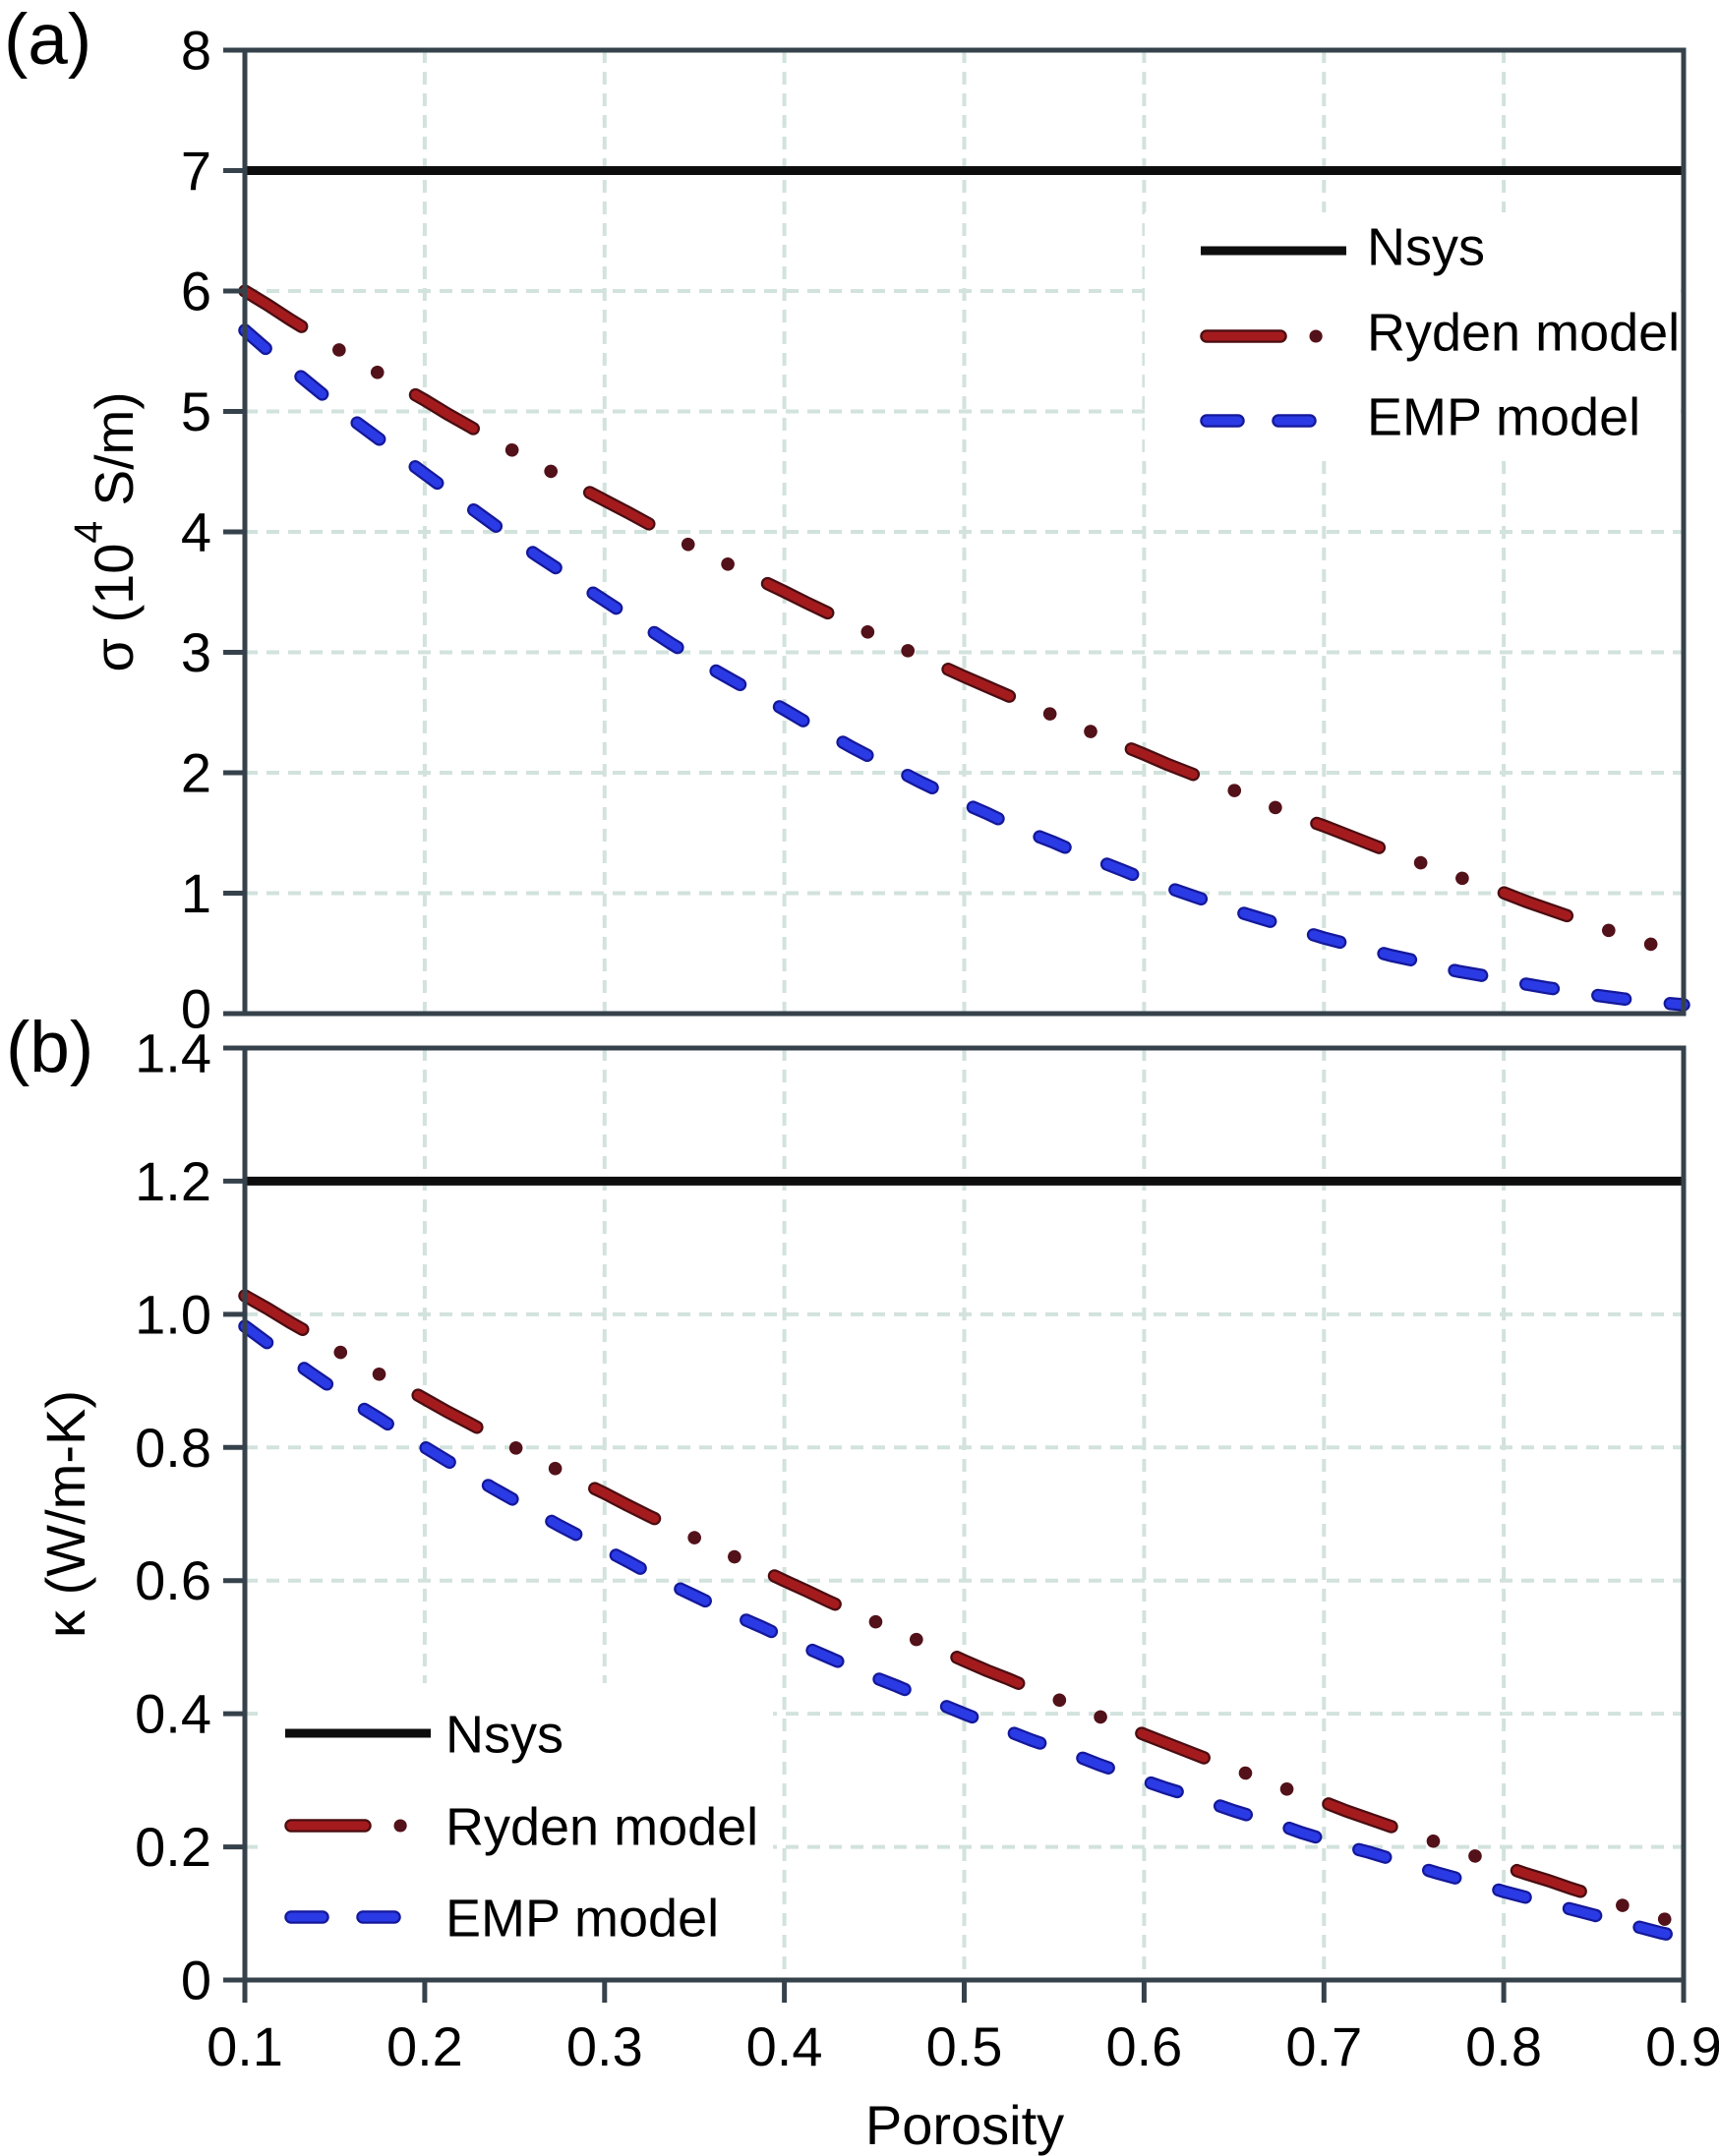  What do you see at coordinates (173, 1053) in the screenshot?
I see `svg-text: 1.4` at bounding box center [173, 1053].